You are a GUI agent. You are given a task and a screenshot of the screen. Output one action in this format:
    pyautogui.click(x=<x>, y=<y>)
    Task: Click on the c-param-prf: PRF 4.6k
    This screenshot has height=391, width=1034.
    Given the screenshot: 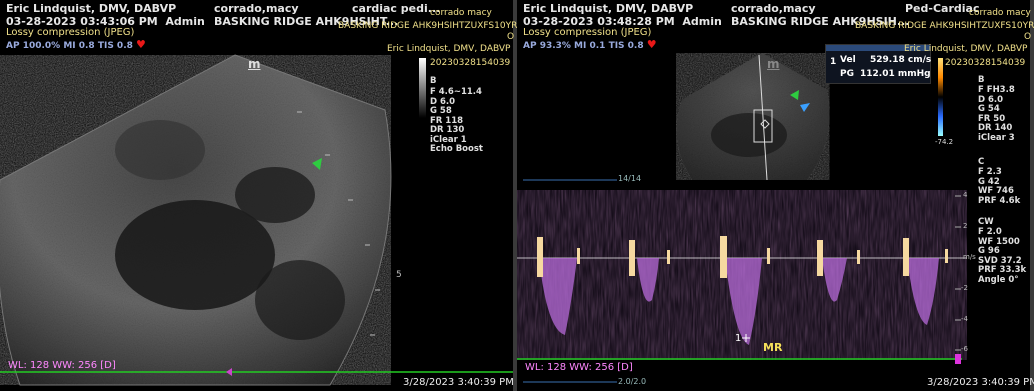 What is the action you would take?
    pyautogui.click(x=999, y=200)
    